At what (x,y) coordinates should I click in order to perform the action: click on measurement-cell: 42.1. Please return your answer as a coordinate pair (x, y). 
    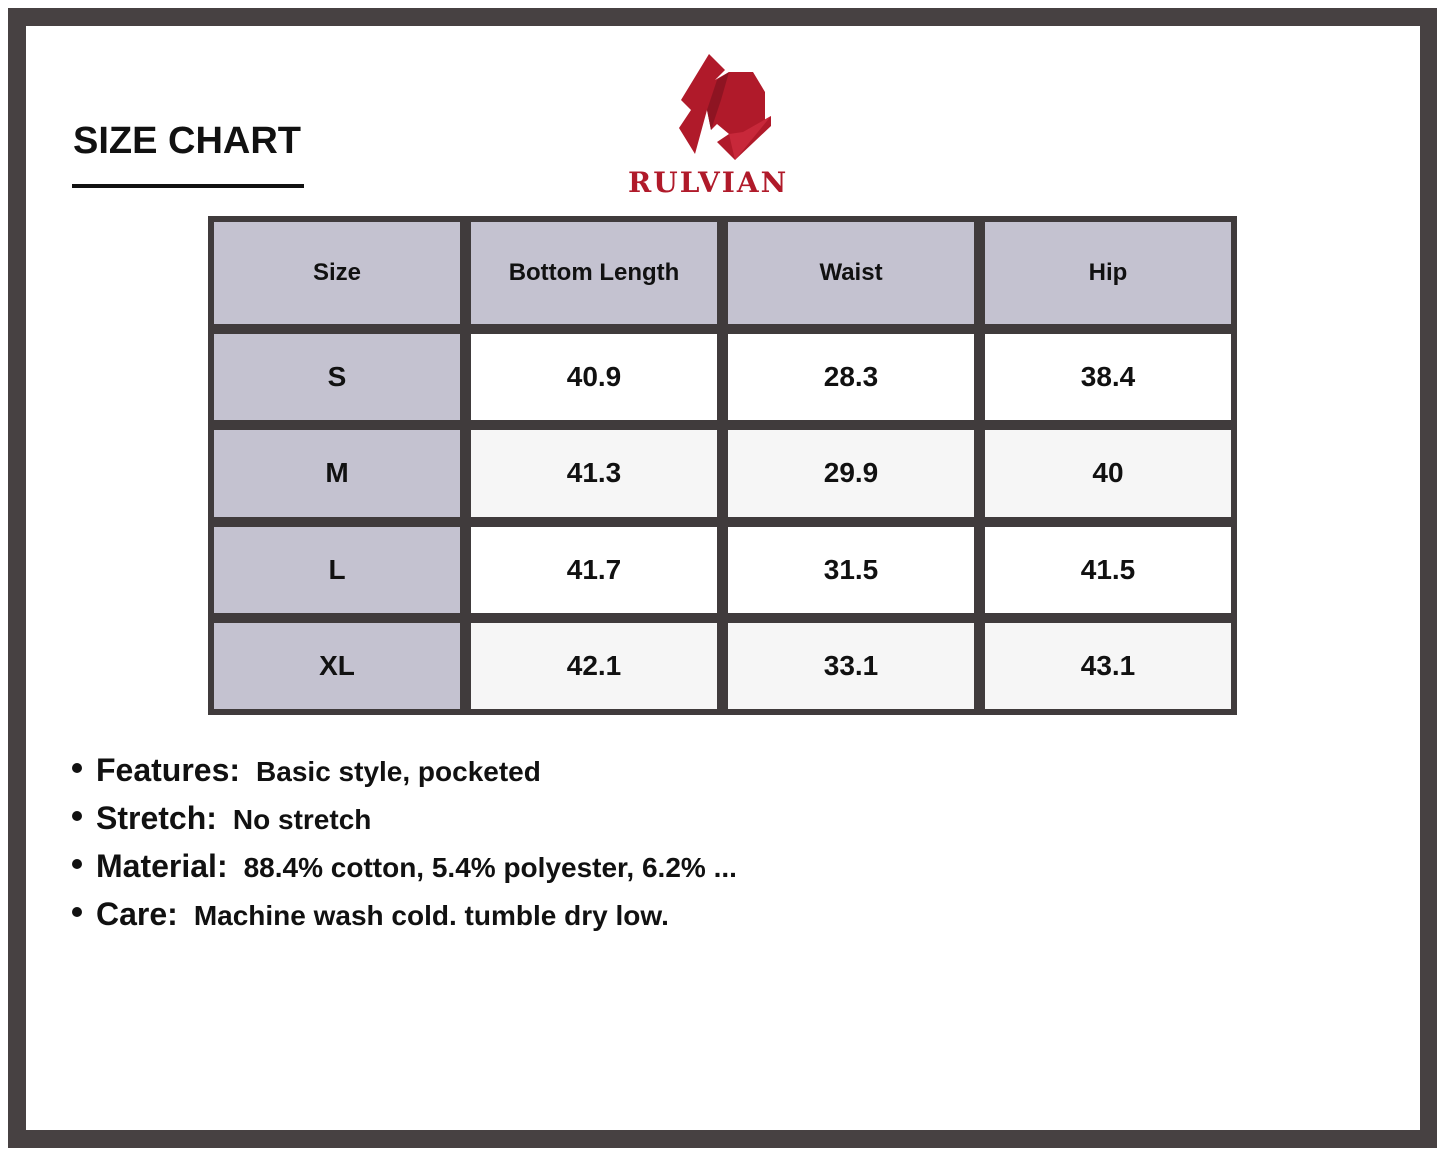
    Looking at the image, I should click on (594, 665).